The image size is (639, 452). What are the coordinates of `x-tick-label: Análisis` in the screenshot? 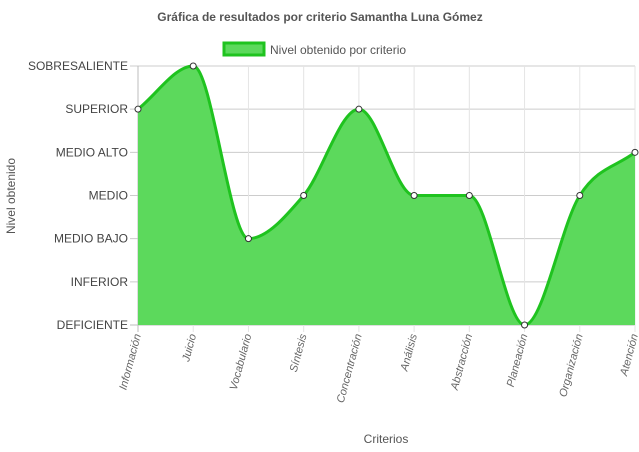 It's located at (409, 352).